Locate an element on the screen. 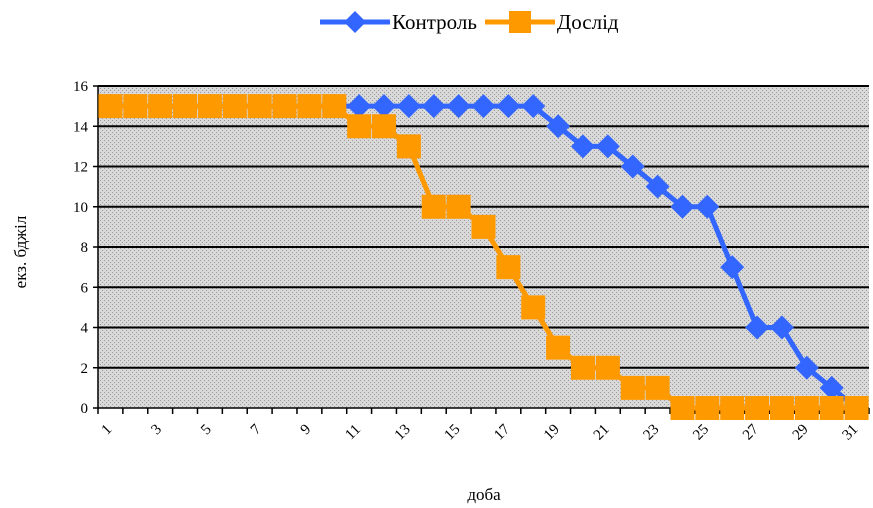 The width and height of the screenshot is (873, 508). x-tick-label: 27 is located at coordinates (751, 432).